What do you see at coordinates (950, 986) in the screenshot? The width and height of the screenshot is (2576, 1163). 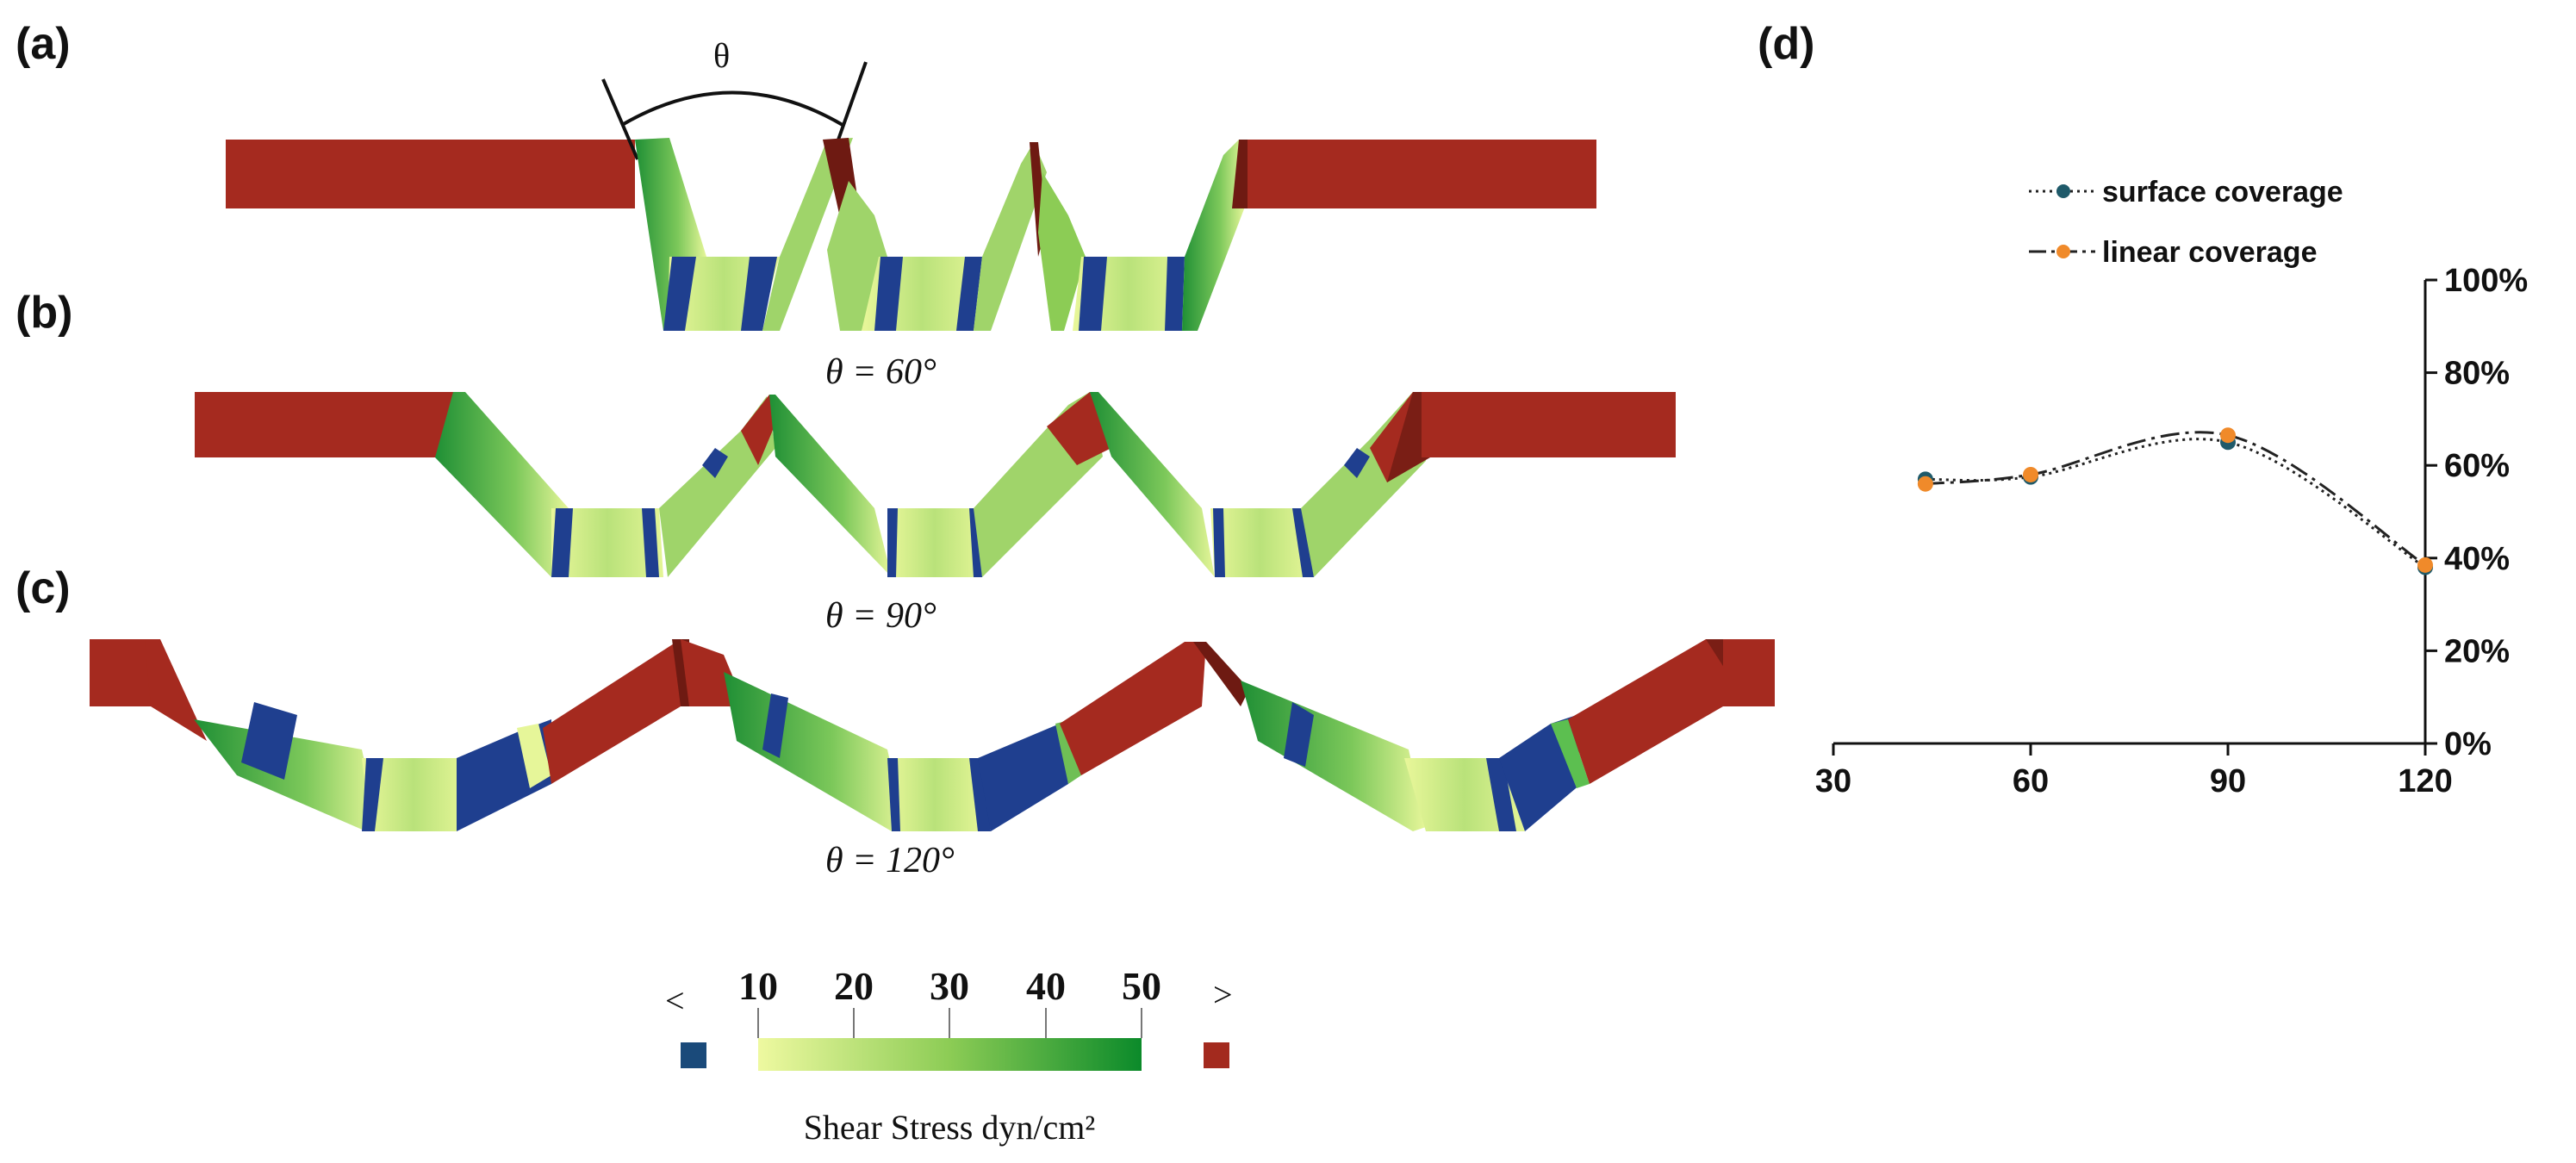 I see `colorbar-tick-label: 30` at bounding box center [950, 986].